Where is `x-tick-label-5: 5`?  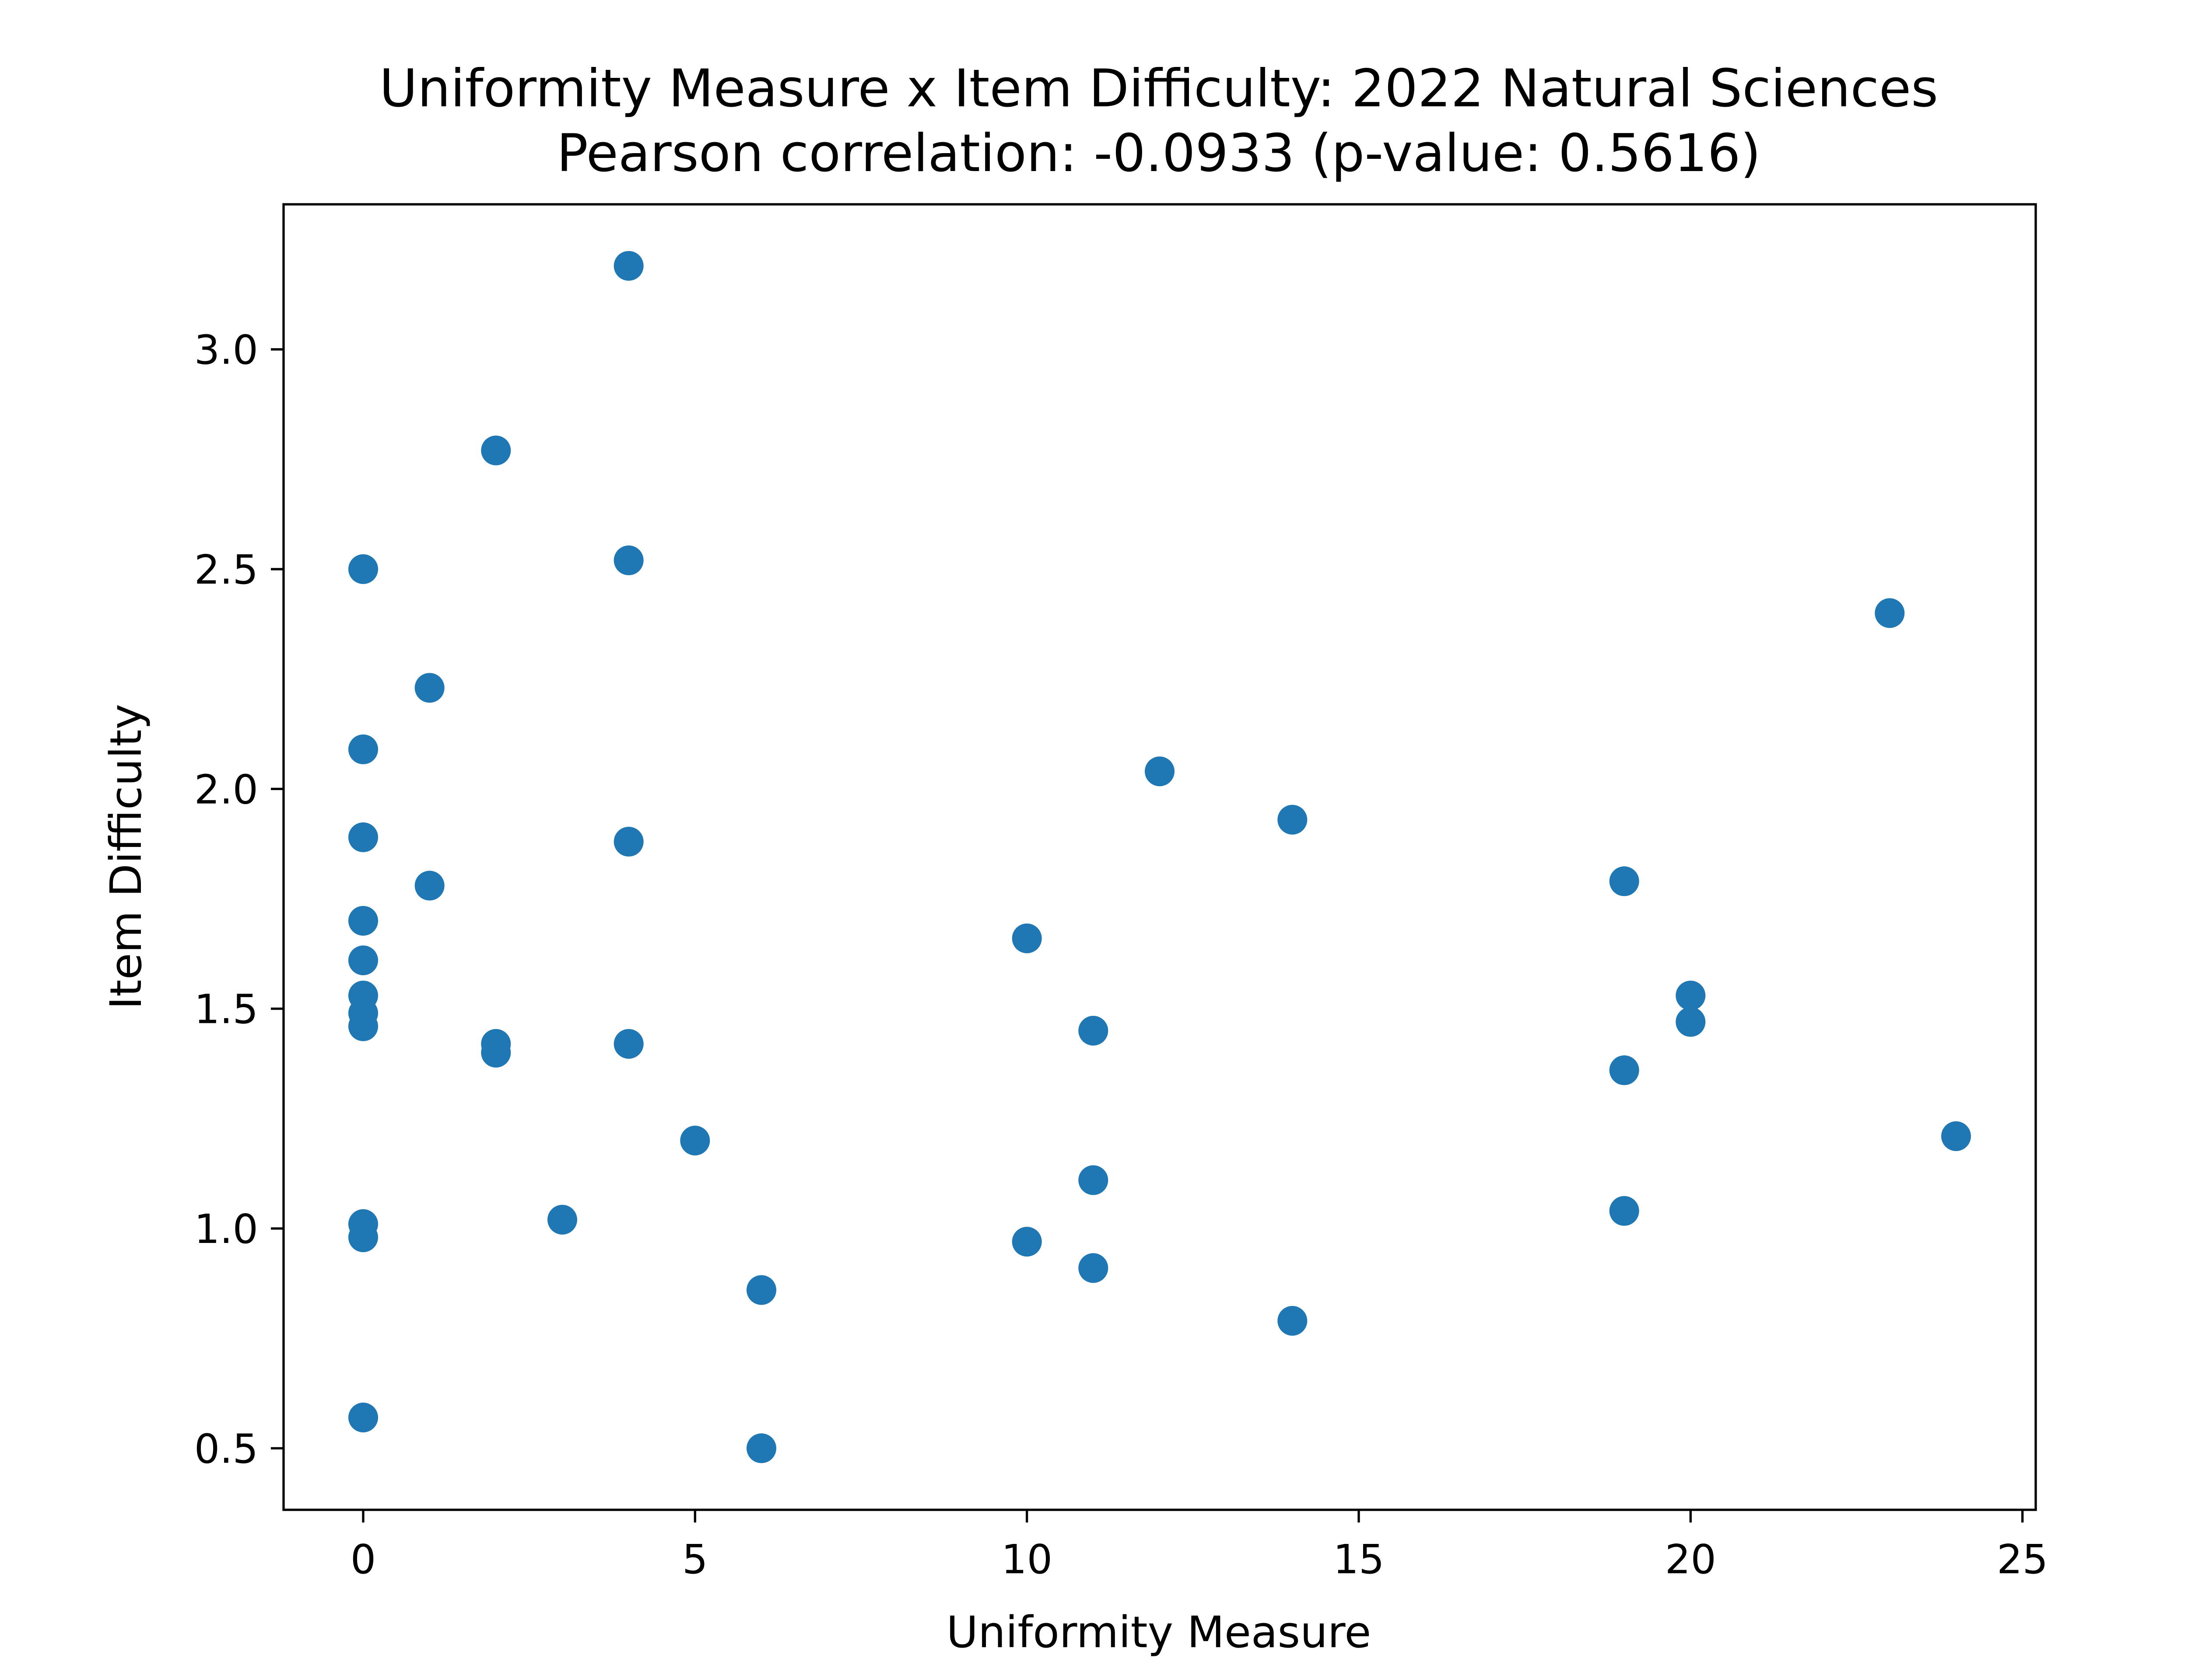
x-tick-label-5: 5 is located at coordinates (695, 1559).